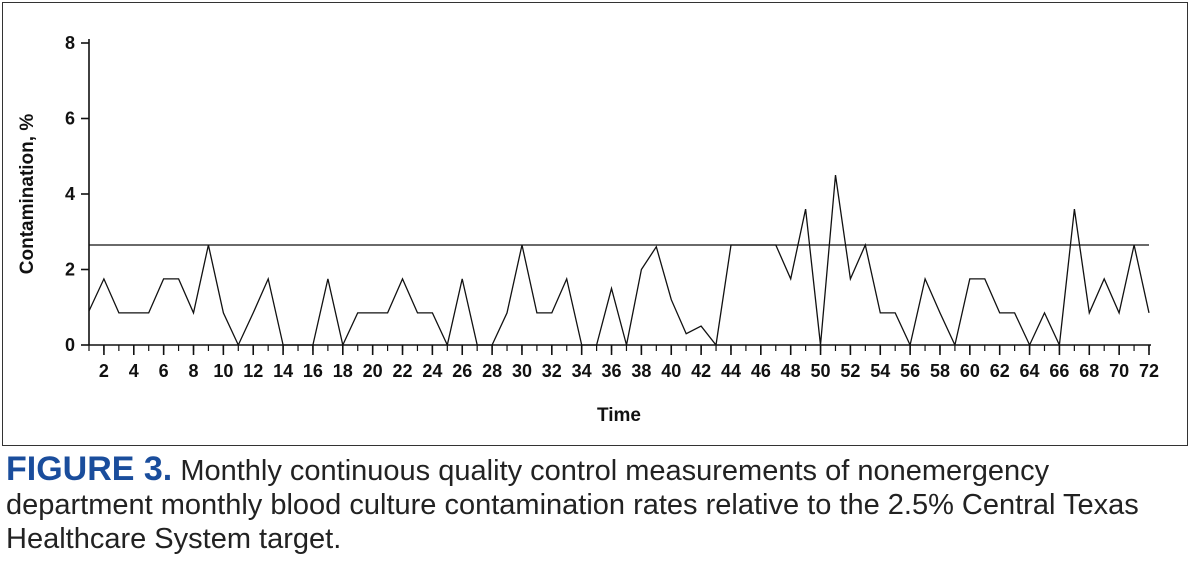  What do you see at coordinates (612, 371) in the screenshot?
I see `x-tick-label: 36` at bounding box center [612, 371].